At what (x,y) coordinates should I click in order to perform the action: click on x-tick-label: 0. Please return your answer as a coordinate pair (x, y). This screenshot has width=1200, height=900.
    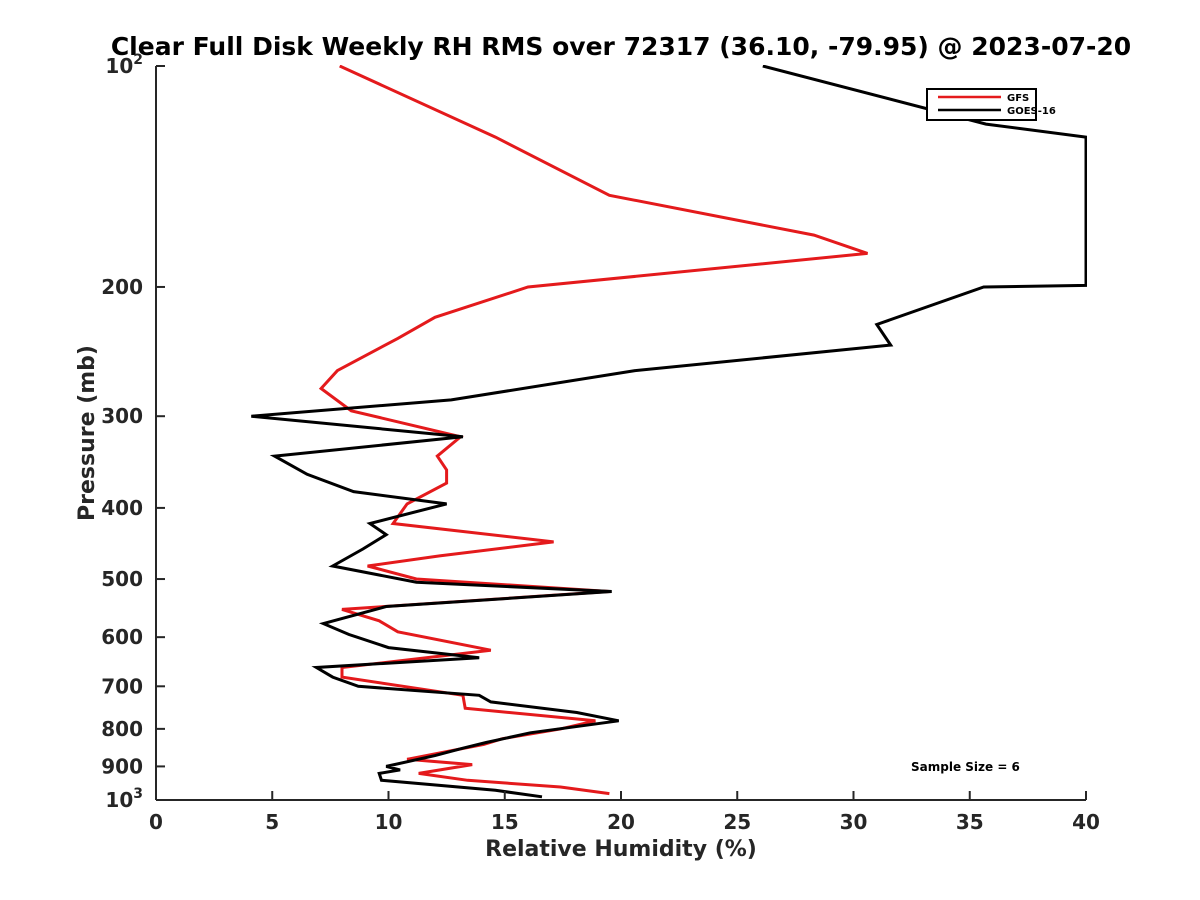
    Looking at the image, I should click on (156, 822).